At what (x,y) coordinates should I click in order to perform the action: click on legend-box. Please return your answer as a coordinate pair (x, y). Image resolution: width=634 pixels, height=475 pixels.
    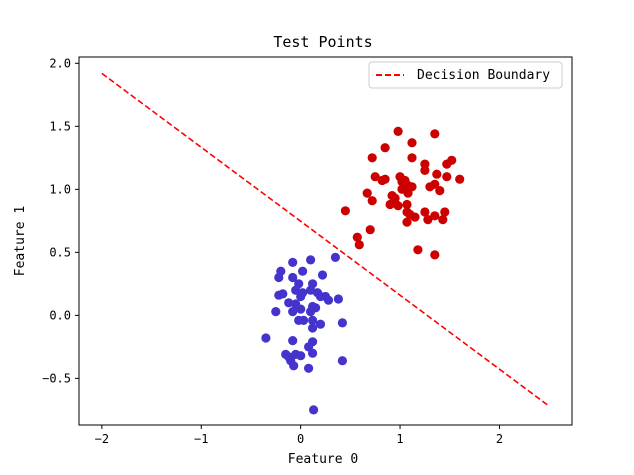
    Looking at the image, I should click on (465, 75).